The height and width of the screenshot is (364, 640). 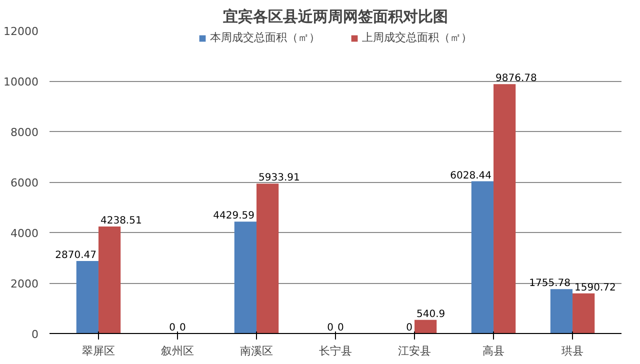 What do you see at coordinates (415, 351) in the screenshot?
I see `x-tick-label: 江安县` at bounding box center [415, 351].